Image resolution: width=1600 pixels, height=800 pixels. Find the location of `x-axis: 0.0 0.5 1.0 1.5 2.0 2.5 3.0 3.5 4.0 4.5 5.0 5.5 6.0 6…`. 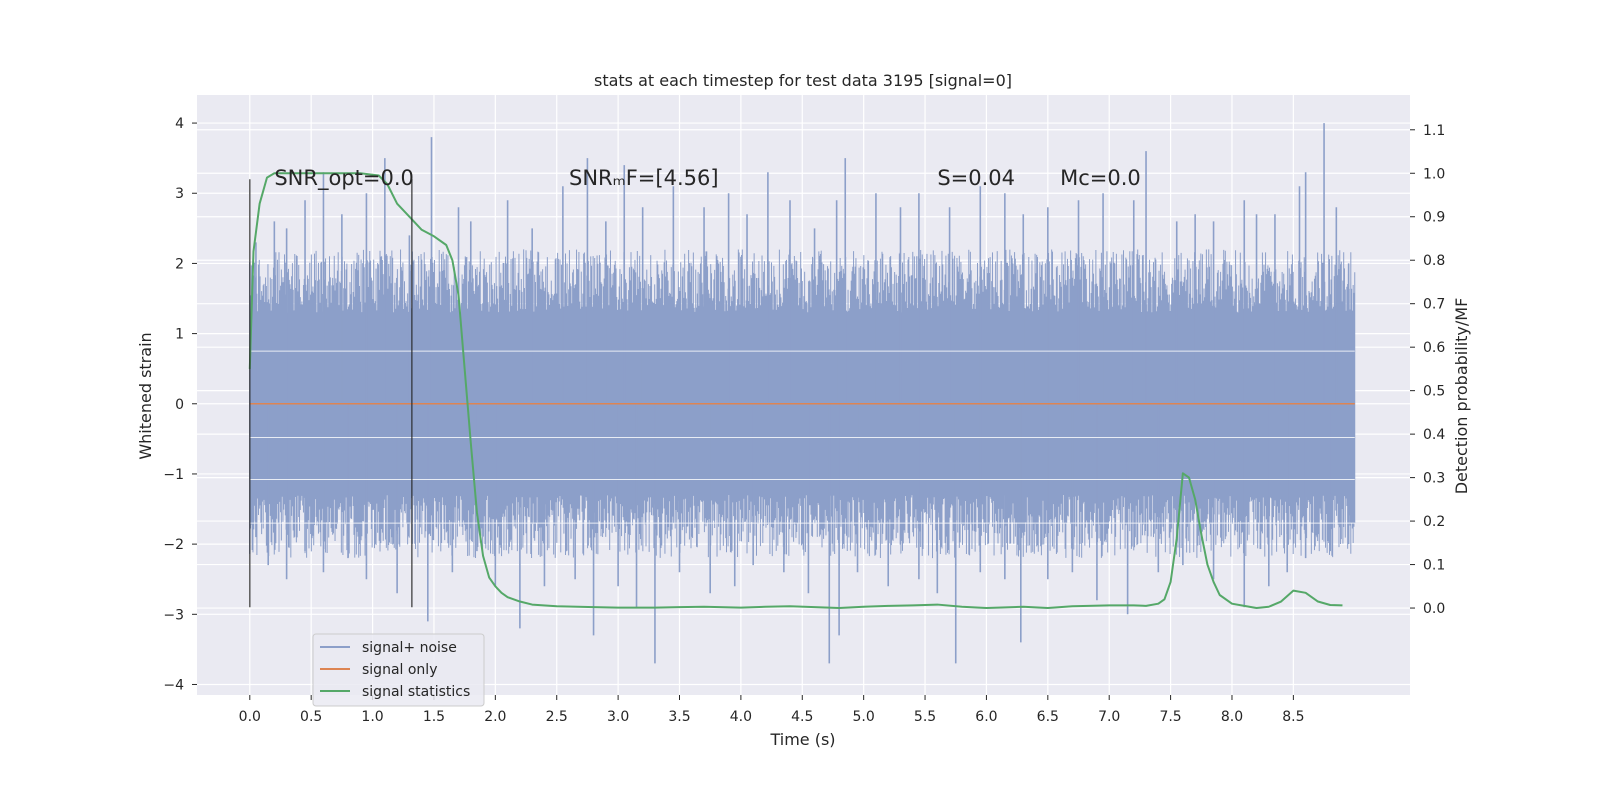

x-axis: 0.0 0.5 1.0 1.5 2.0 2.5 3.0 3.5 4.0 4.5 5.0 5.5 6.0 6… is located at coordinates (771, 710).